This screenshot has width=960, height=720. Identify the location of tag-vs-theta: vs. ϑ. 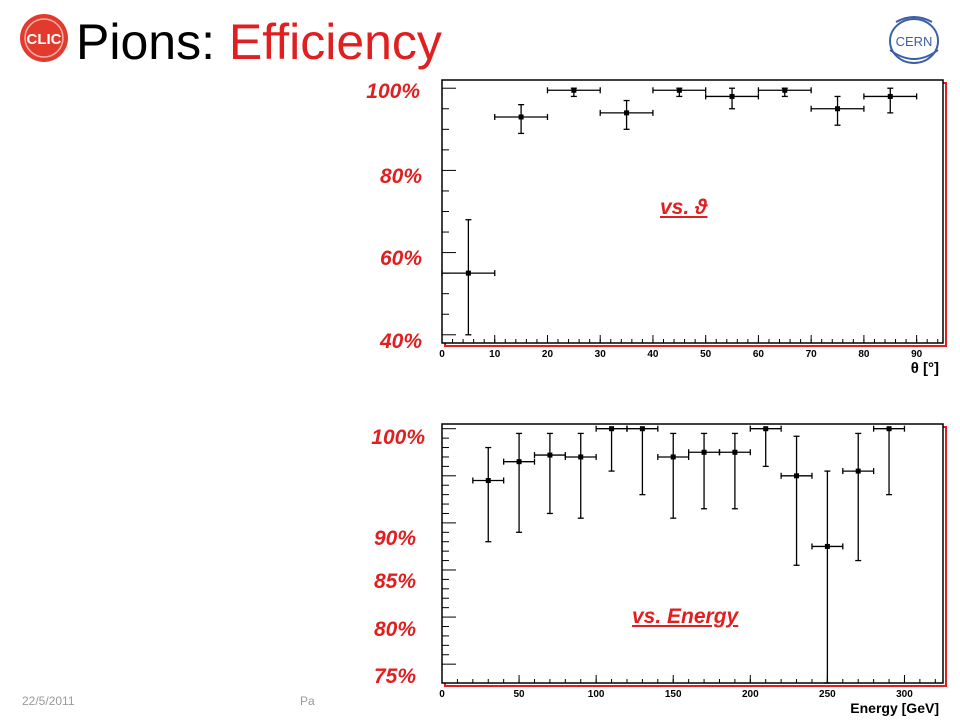
(684, 207).